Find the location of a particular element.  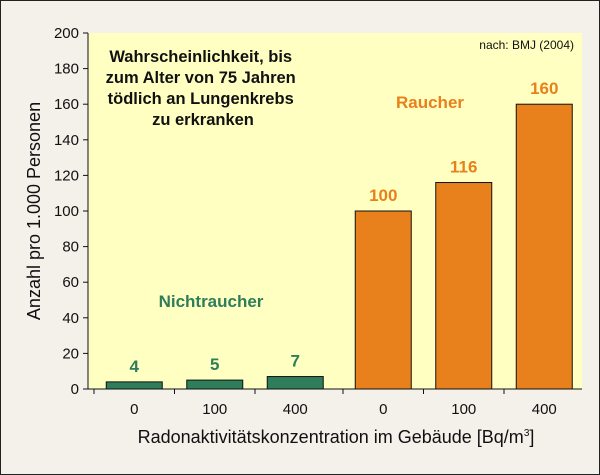

data-label: 7 is located at coordinates (295, 361).